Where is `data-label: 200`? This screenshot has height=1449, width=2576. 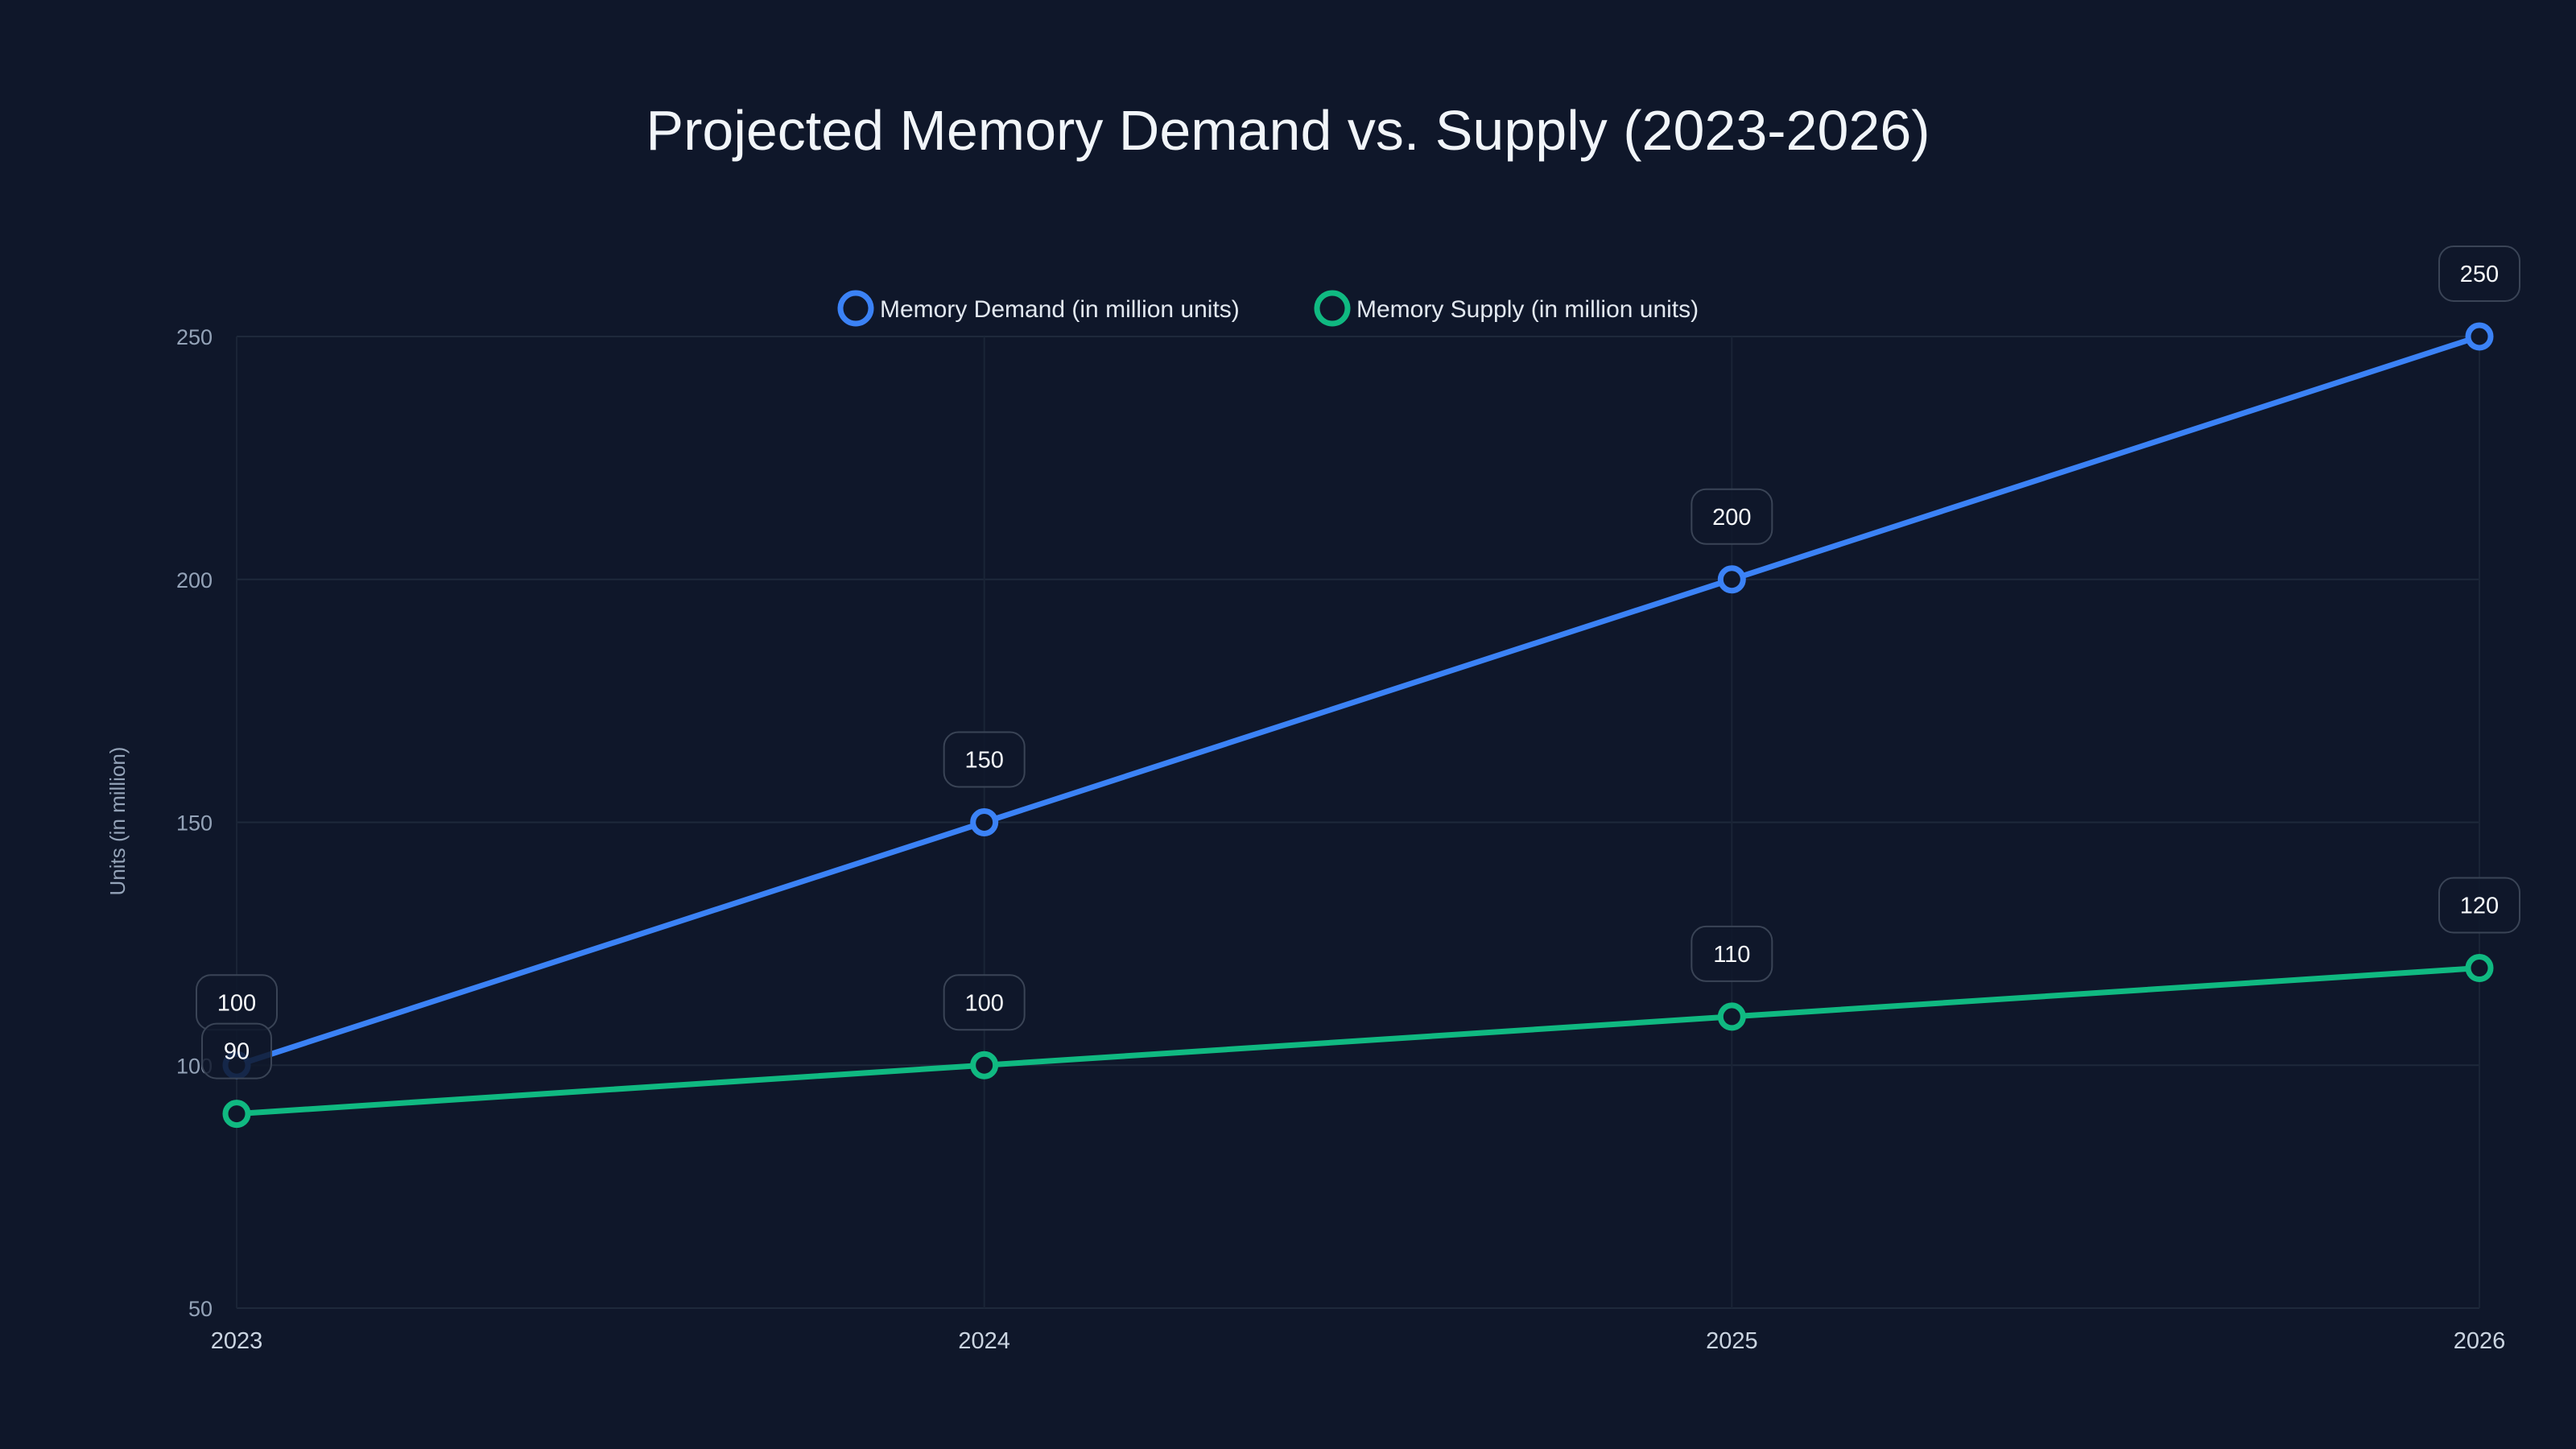
data-label: 200 is located at coordinates (1731, 517).